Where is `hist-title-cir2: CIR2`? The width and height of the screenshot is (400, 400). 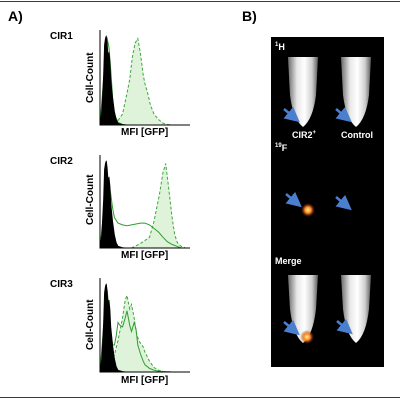 hist-title-cir2: CIR2 is located at coordinates (61, 161).